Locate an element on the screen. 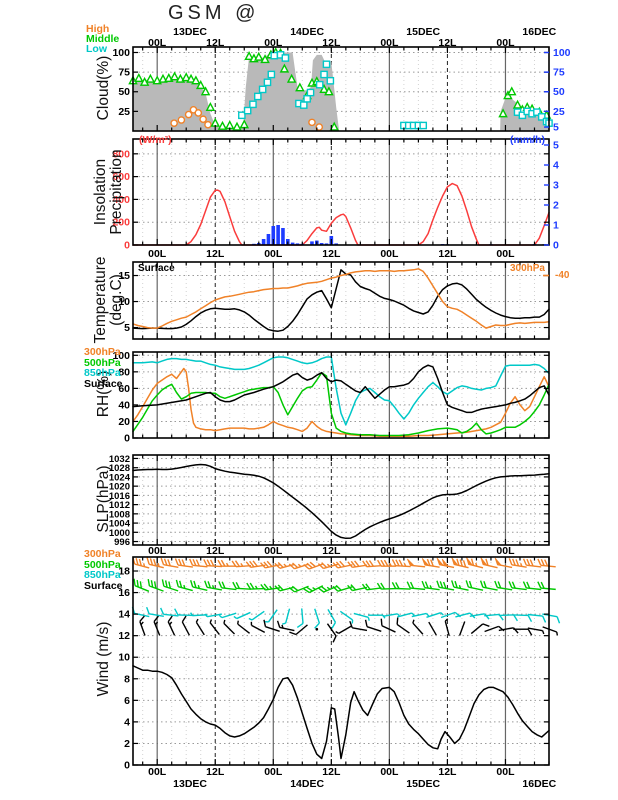 The width and height of the screenshot is (618, 800). y-tick-label-right: 5 is located at coordinates (556, 128).